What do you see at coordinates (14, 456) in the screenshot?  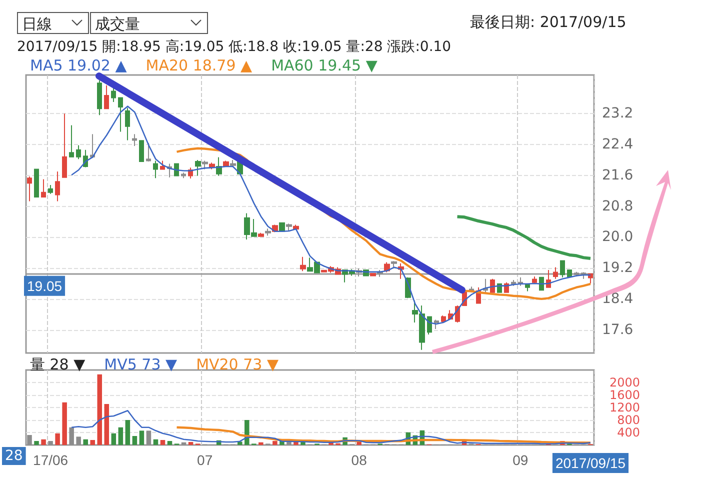 I see `text: 28` at bounding box center [14, 456].